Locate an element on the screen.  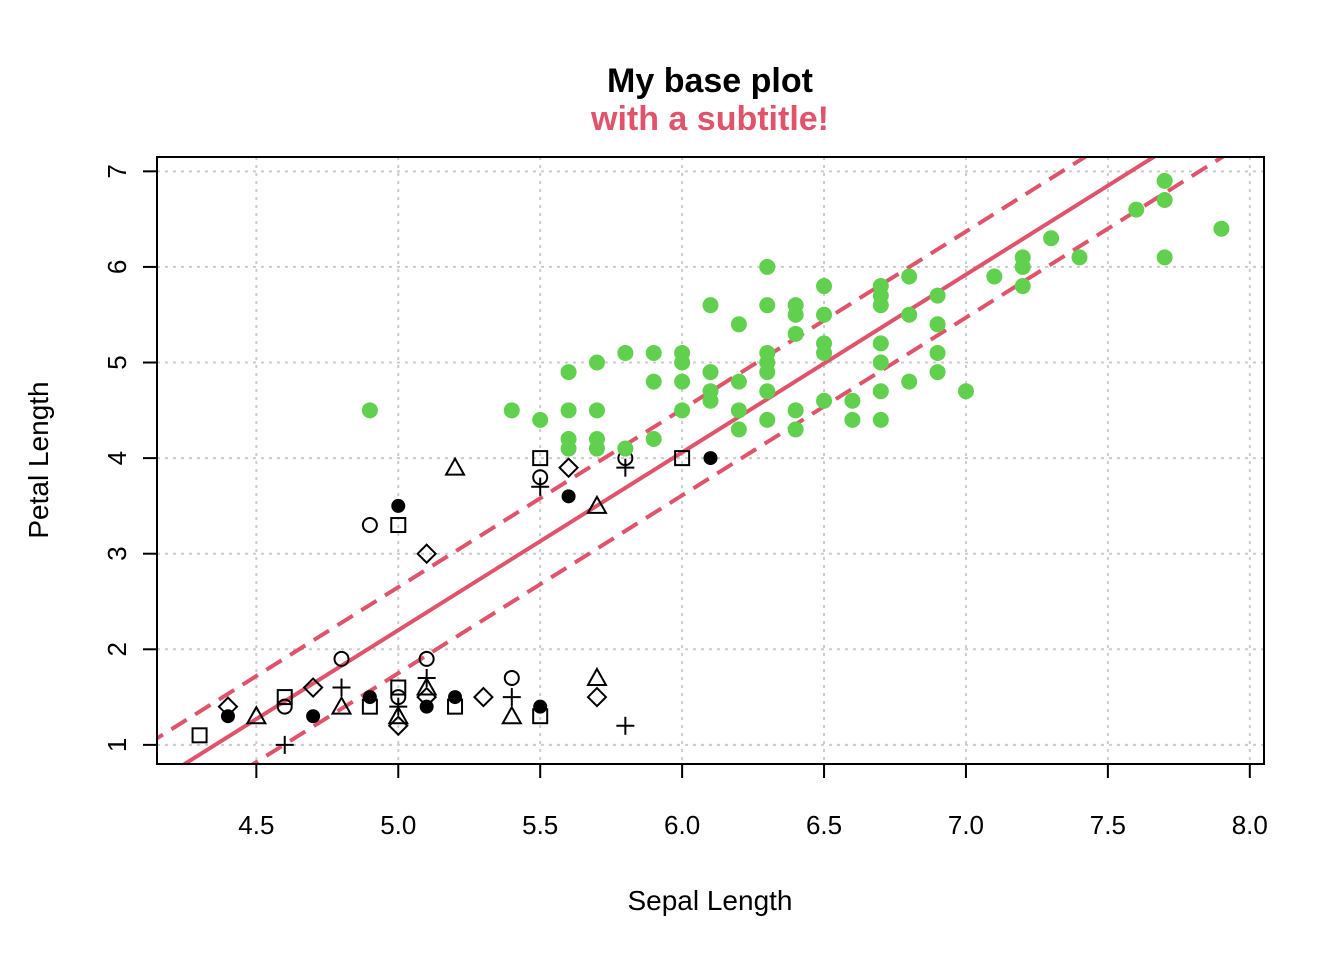
x-axis-label: Sepal Length is located at coordinates (709, 900).